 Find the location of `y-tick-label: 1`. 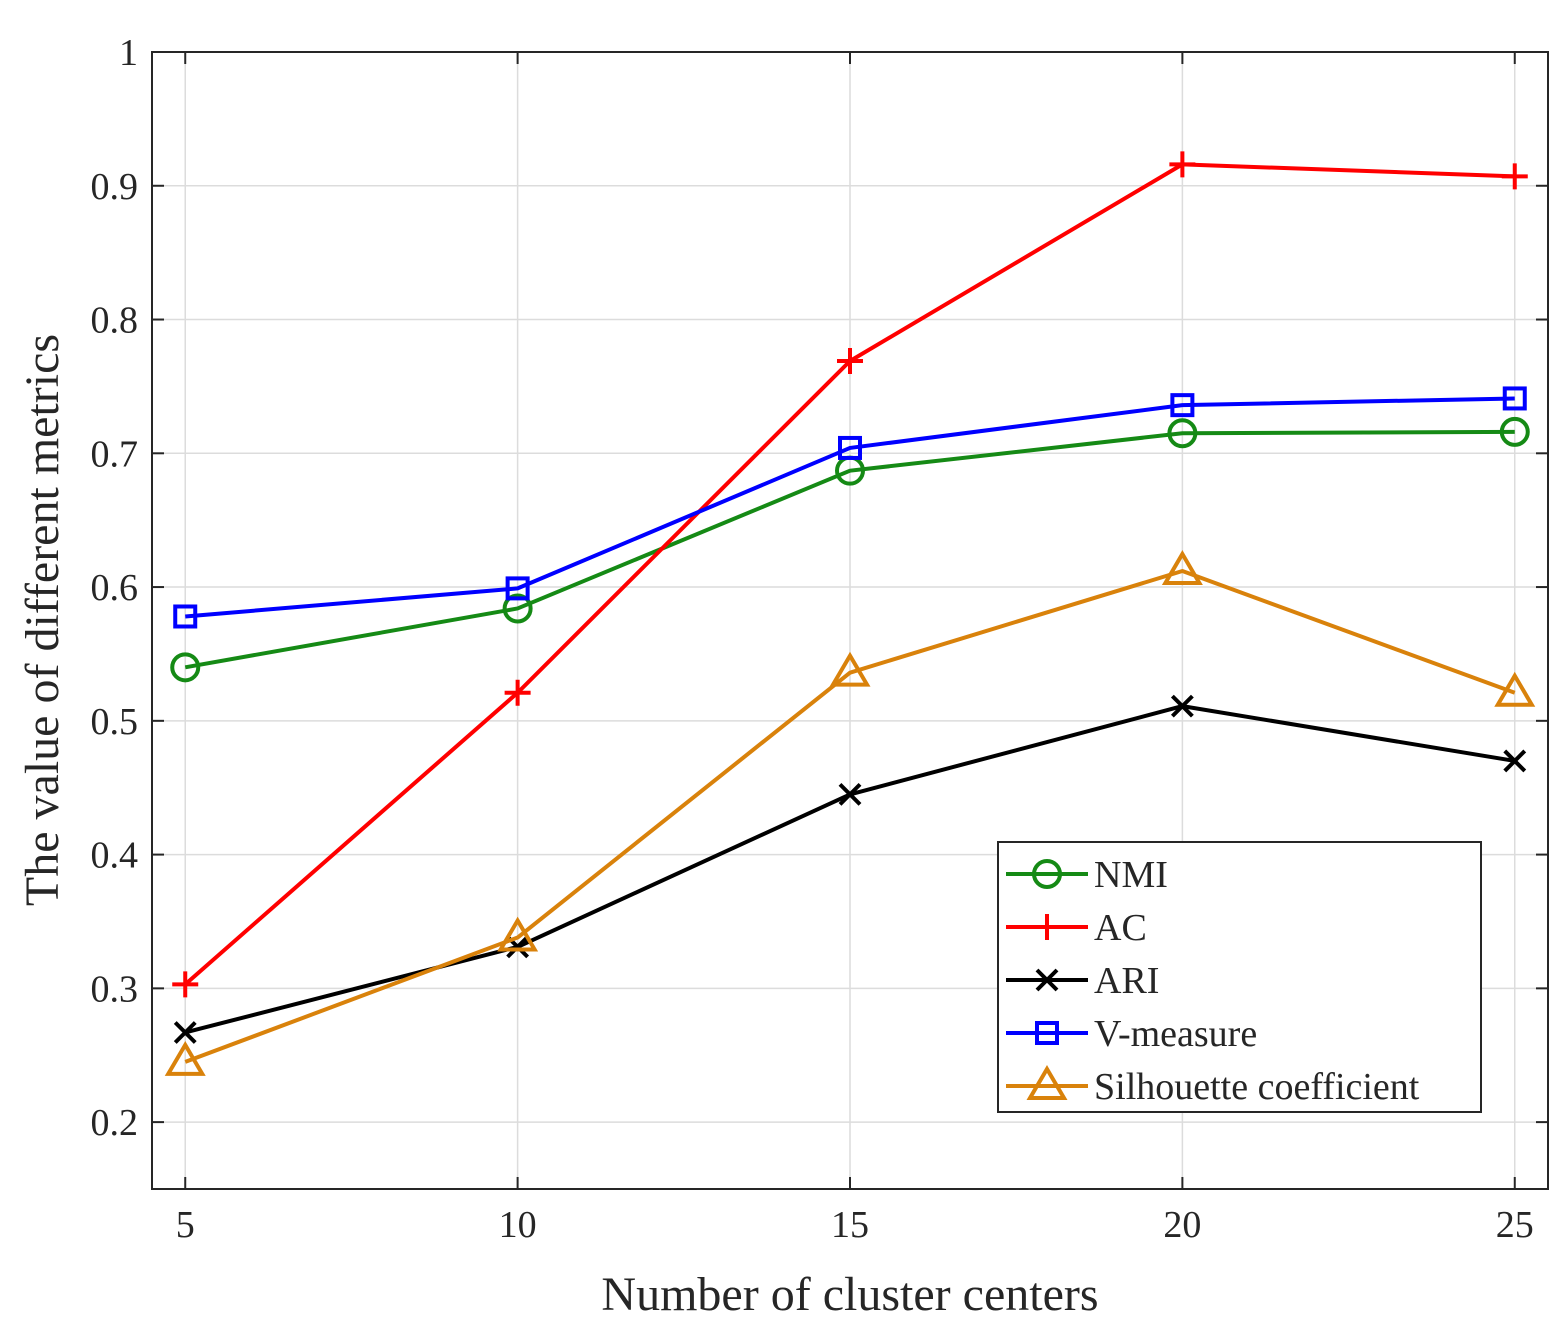

y-tick-label: 1 is located at coordinates (128, 53).